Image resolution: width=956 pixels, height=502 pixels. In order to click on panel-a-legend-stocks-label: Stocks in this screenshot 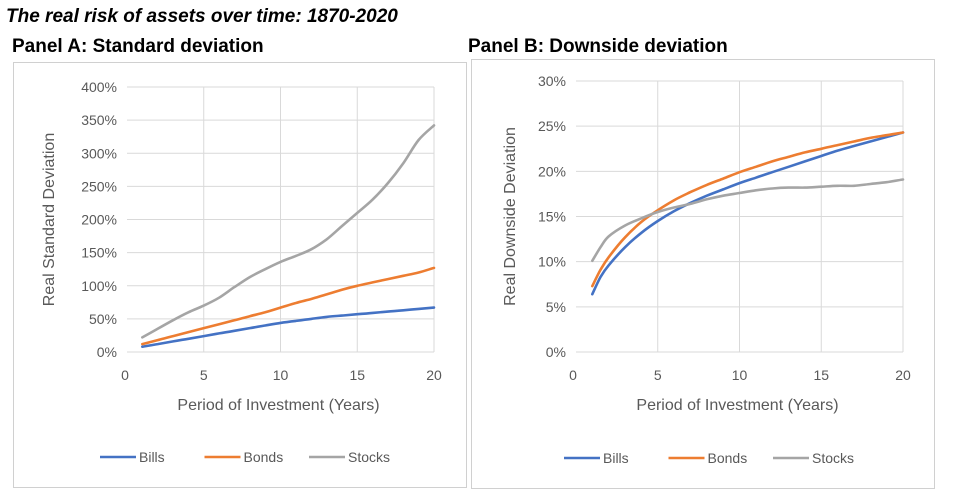, I will do `click(369, 457)`.